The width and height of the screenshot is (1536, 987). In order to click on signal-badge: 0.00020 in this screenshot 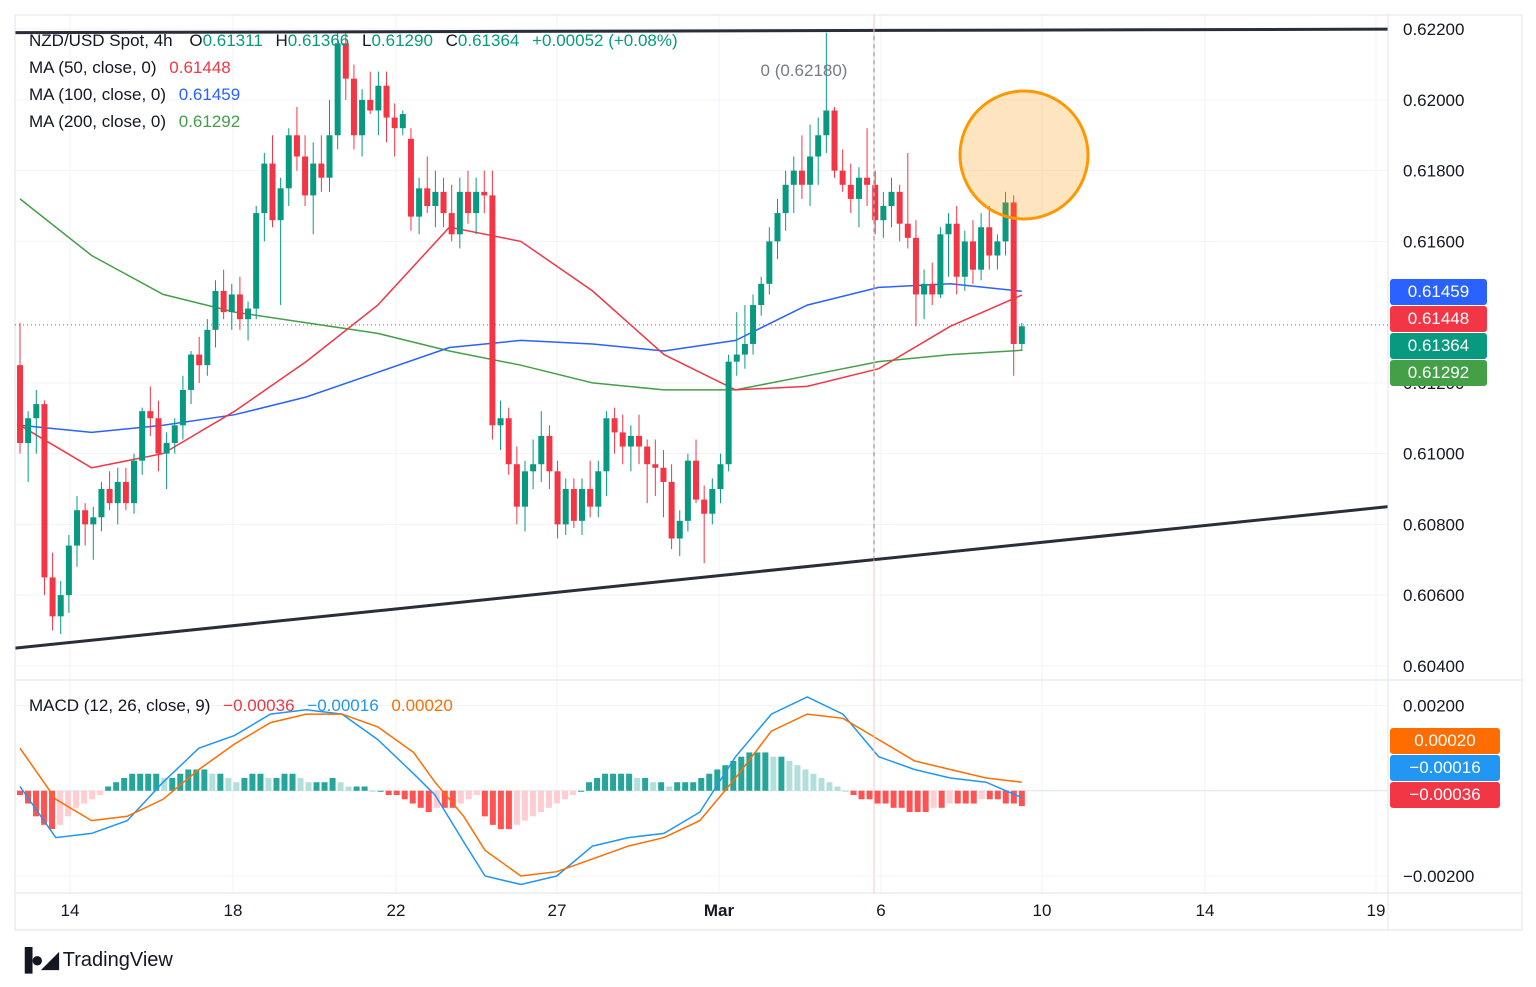, I will do `click(1445, 741)`.